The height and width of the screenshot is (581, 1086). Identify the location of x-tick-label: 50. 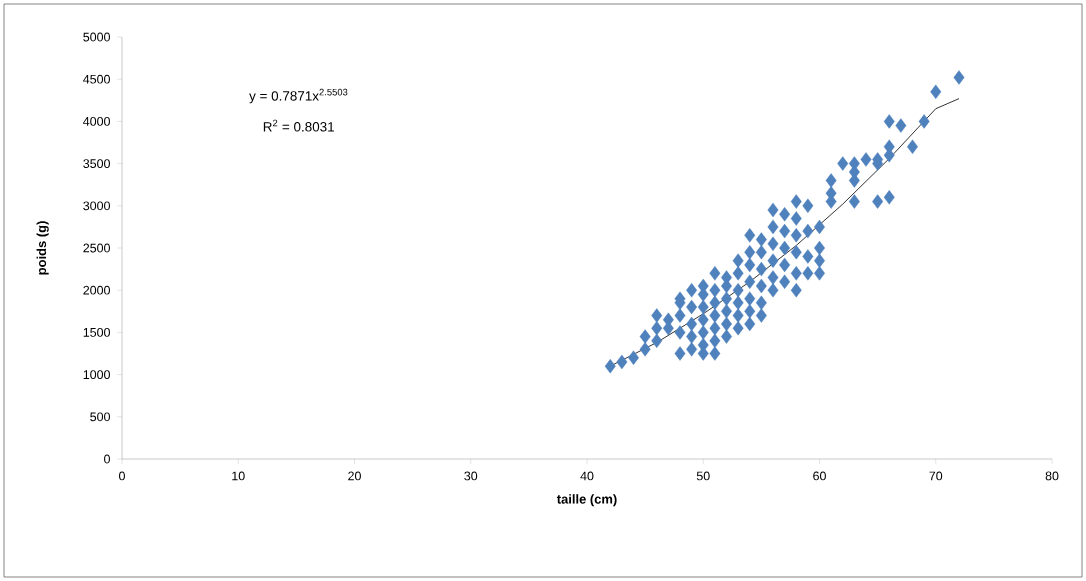
(703, 476).